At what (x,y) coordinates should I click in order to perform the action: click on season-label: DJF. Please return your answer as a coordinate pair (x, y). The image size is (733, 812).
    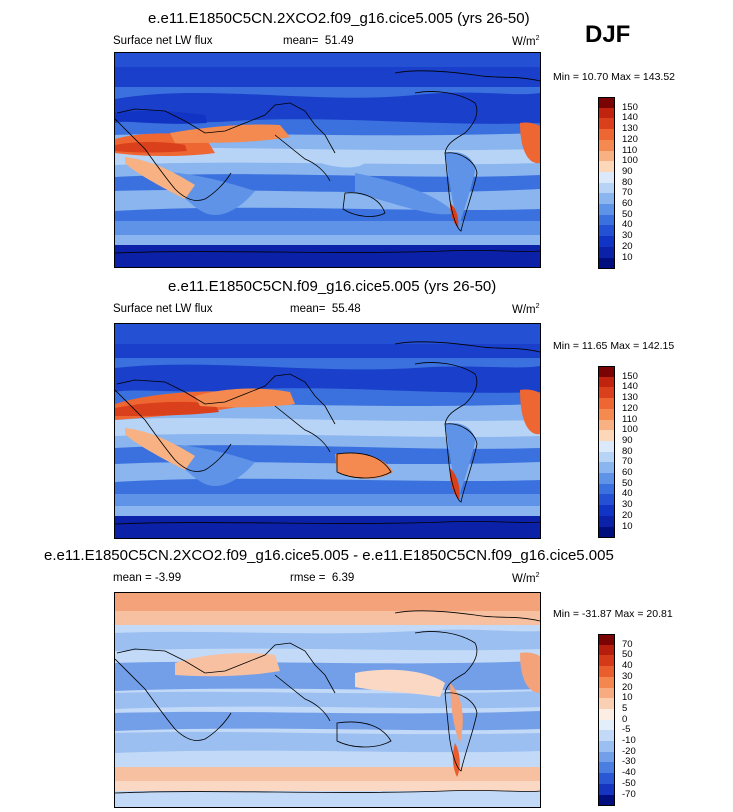
    Looking at the image, I should click on (608, 34).